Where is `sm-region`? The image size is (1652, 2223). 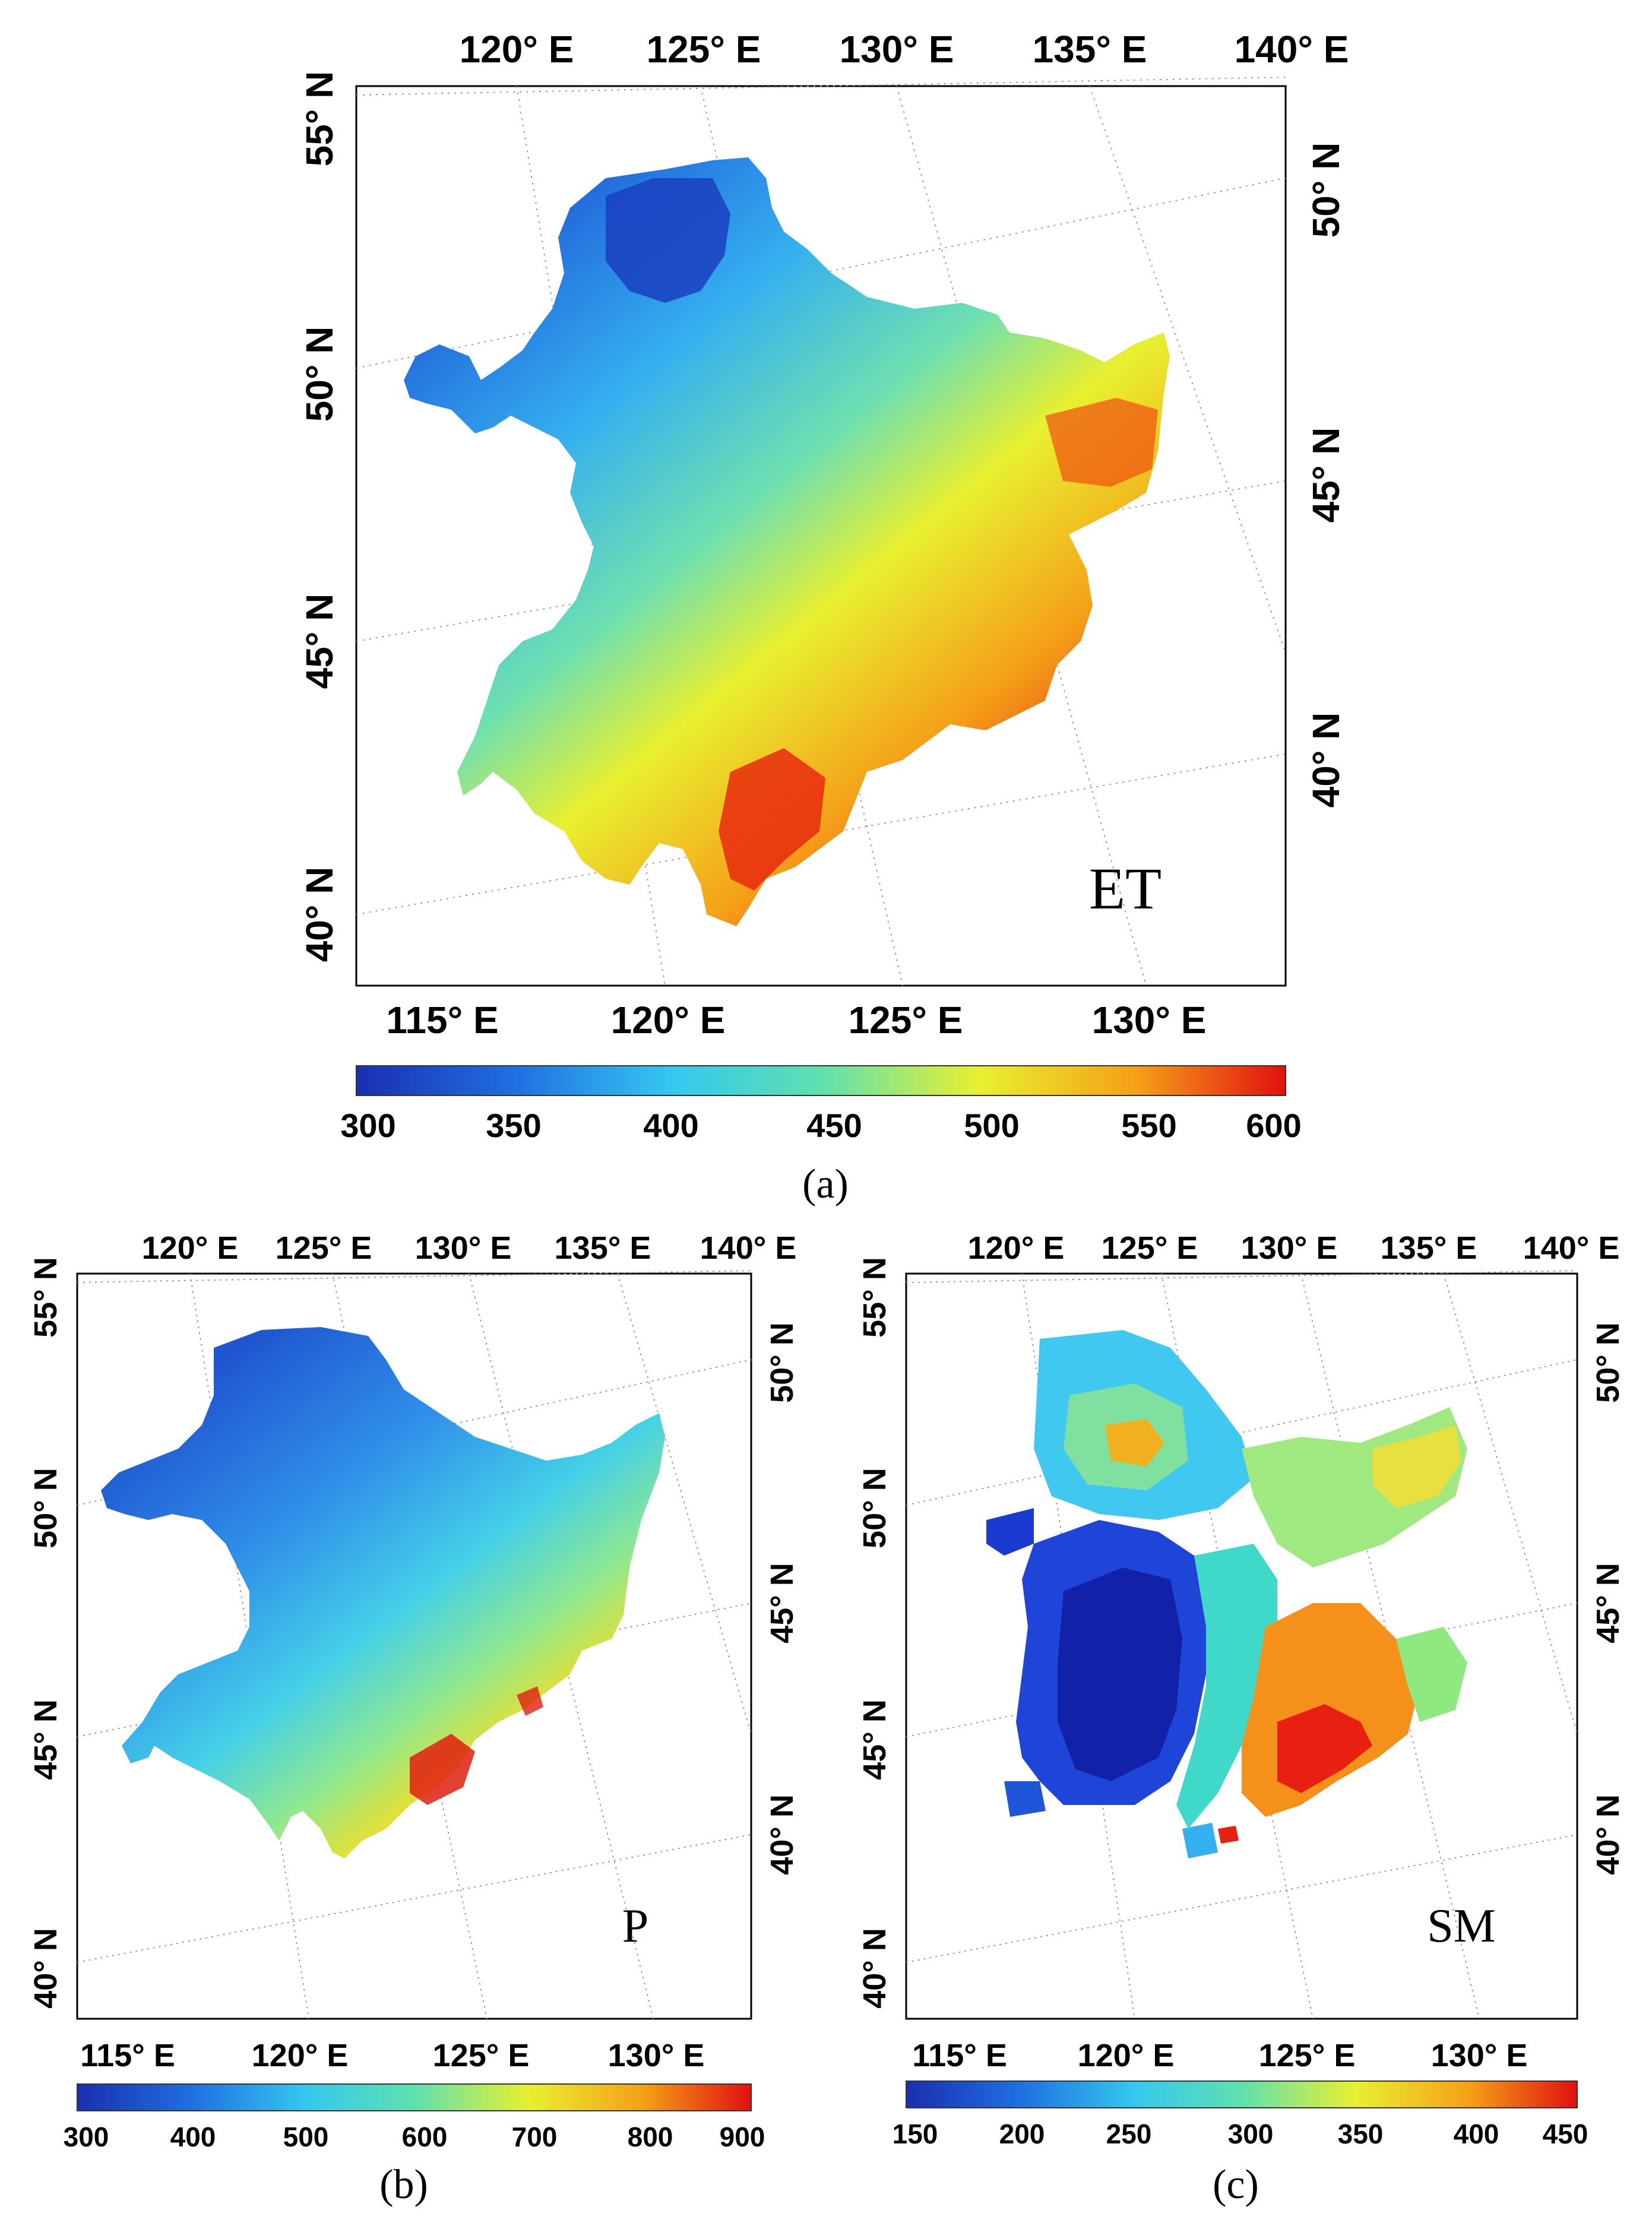
sm-region is located at coordinates (1226, 1594).